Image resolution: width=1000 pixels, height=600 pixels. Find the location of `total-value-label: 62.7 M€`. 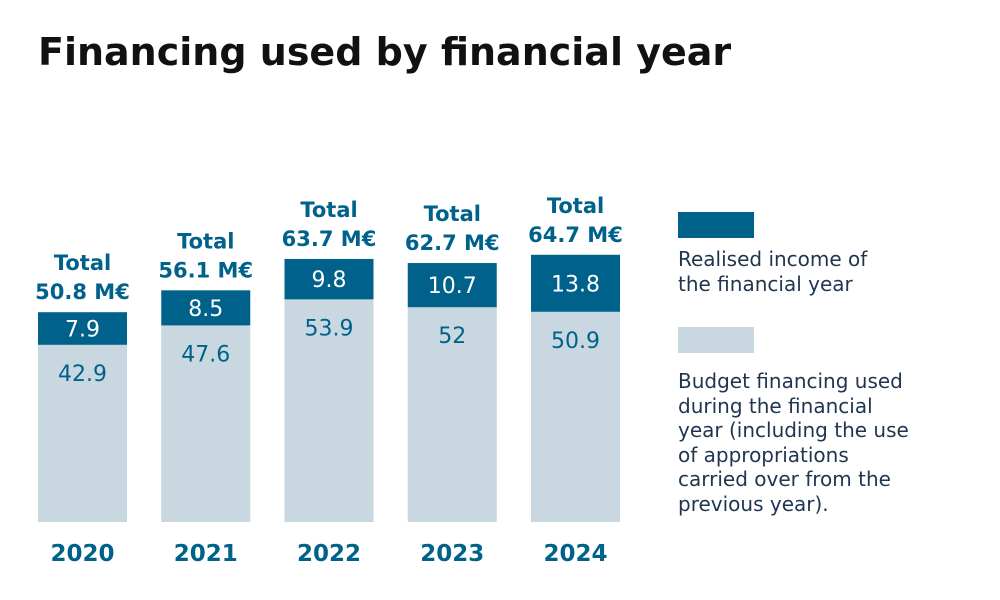

total-value-label: 62.7 M€ is located at coordinates (452, 243).